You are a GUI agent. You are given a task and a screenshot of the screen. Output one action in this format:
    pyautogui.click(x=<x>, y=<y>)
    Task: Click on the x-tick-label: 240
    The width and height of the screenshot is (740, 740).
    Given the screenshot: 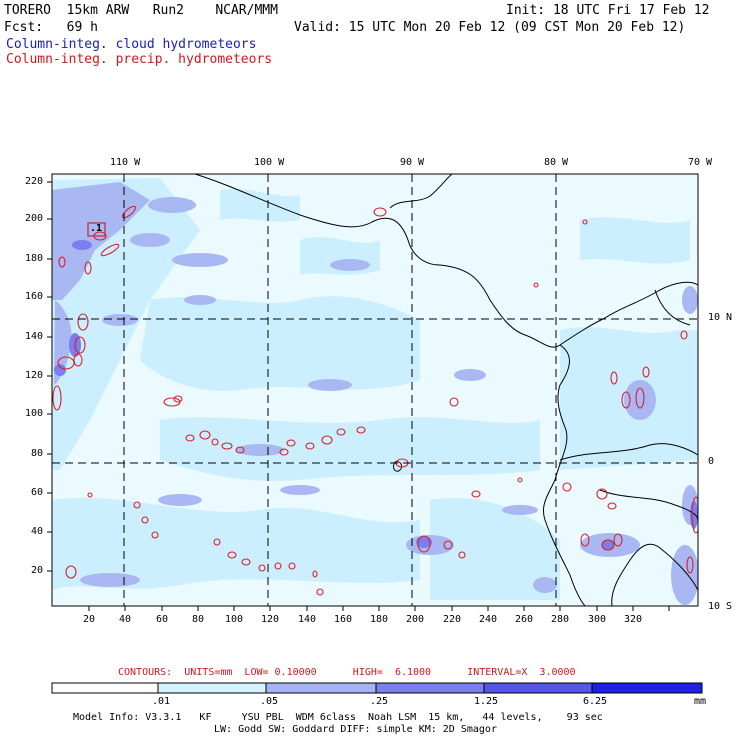 What is the action you would take?
    pyautogui.click(x=488, y=619)
    